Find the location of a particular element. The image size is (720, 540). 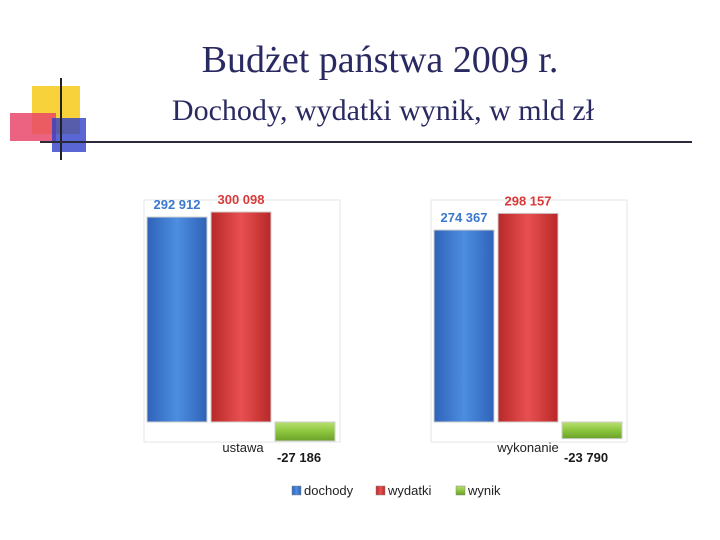

legend-label-wydatki: wydatki is located at coordinates (409, 490).